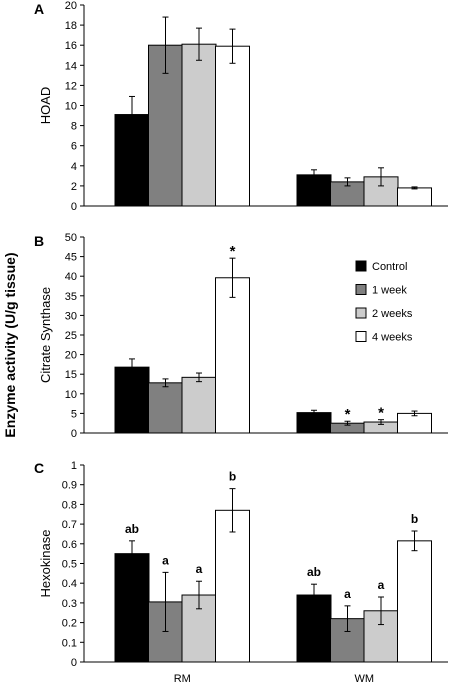 This screenshot has height=688, width=454. What do you see at coordinates (71, 86) in the screenshot?
I see `y-tick-label: 12` at bounding box center [71, 86].